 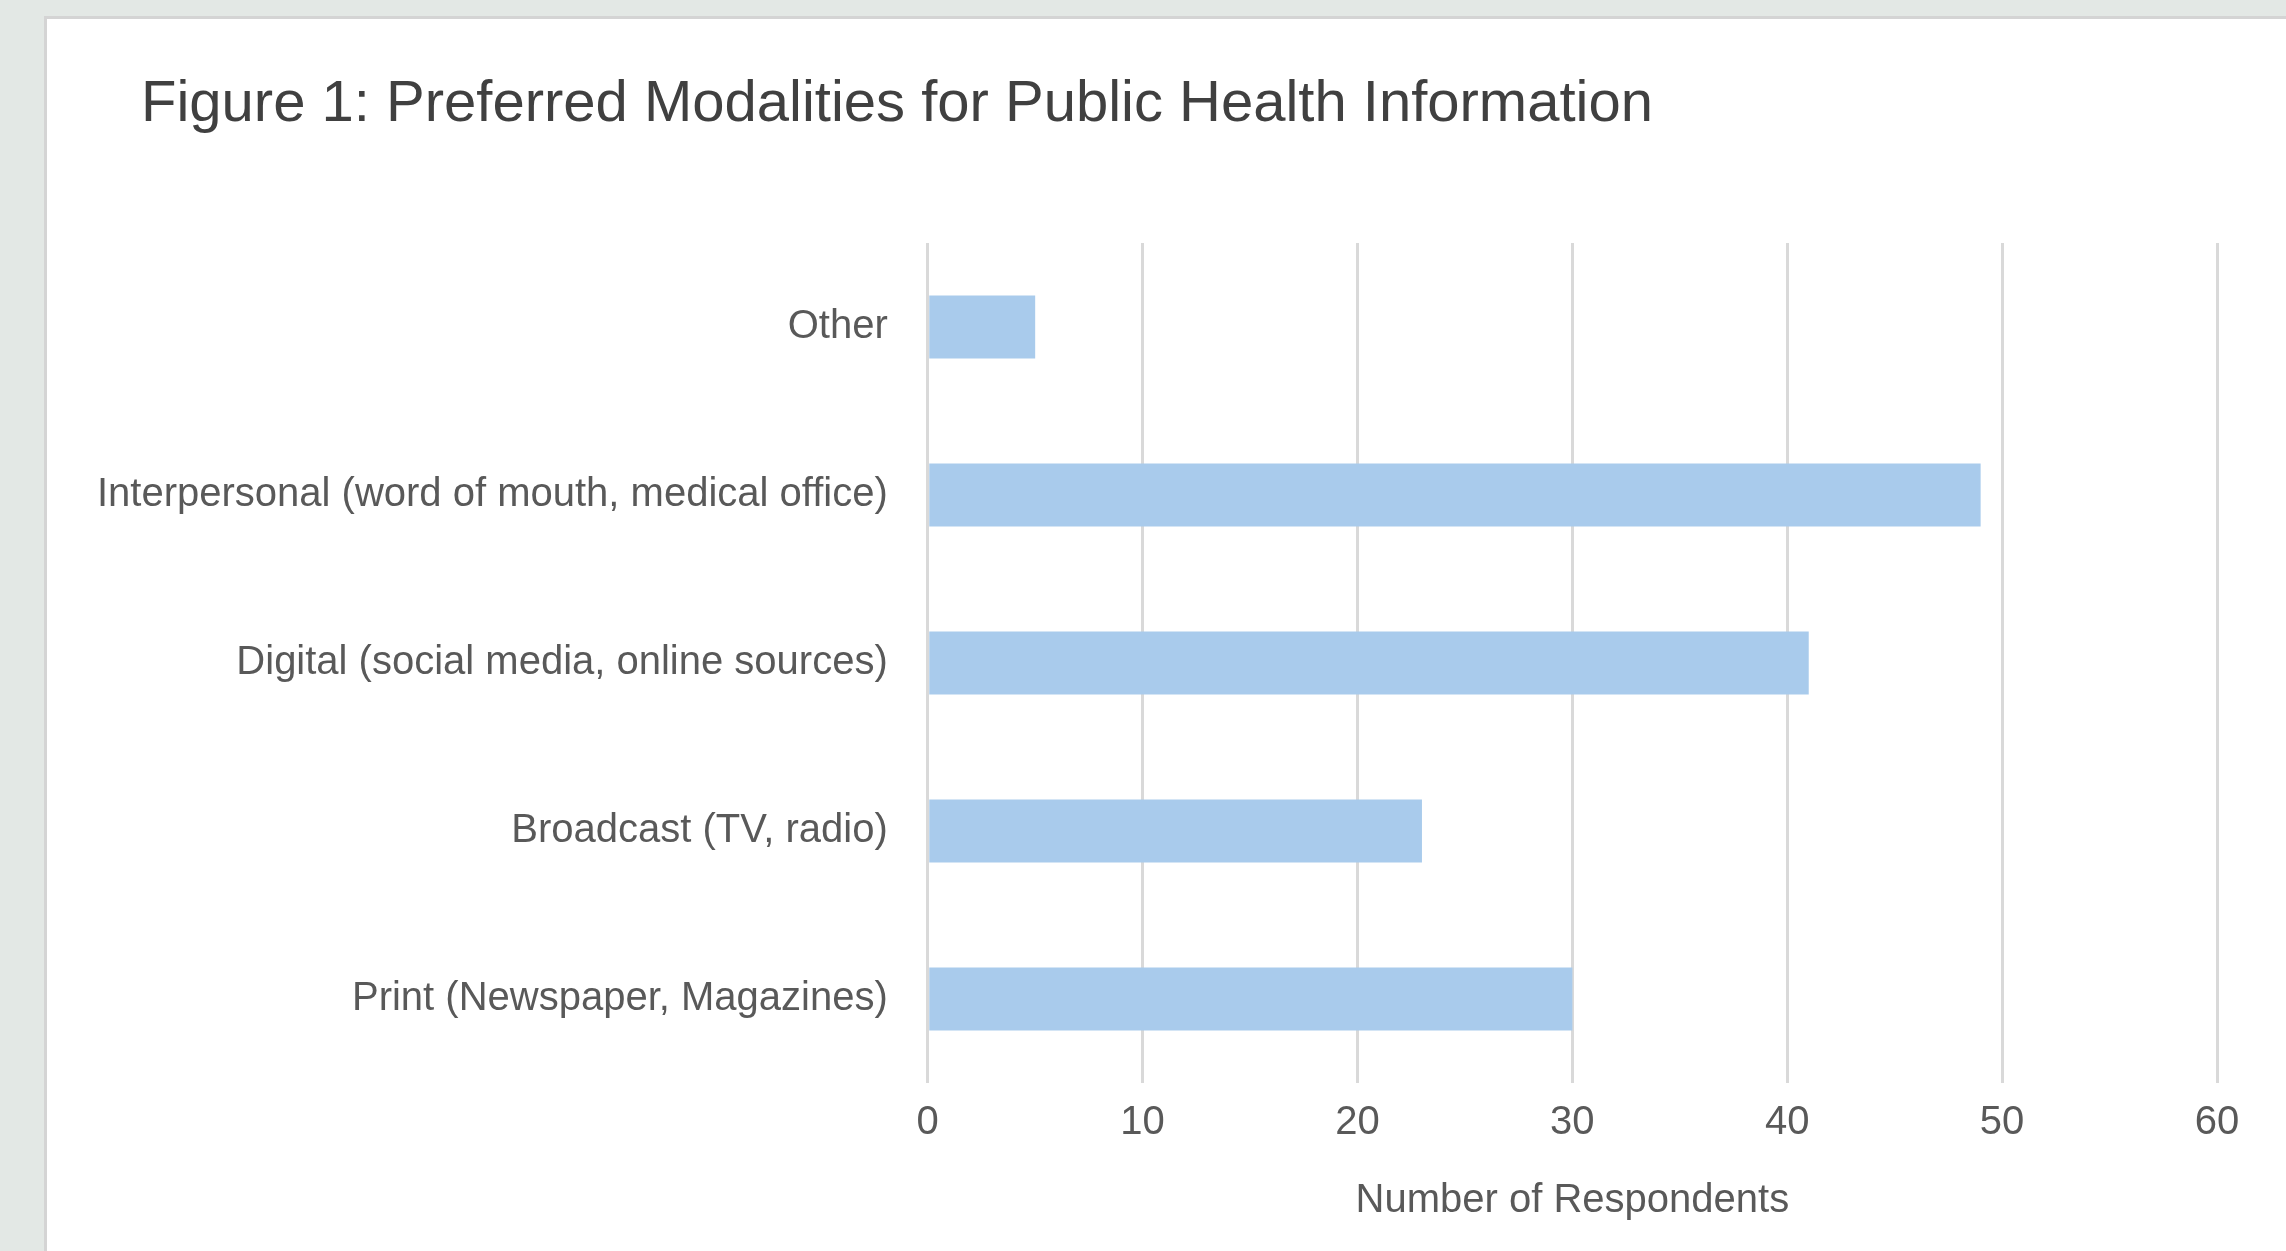 What do you see at coordinates (562, 660) in the screenshot?
I see `y-tick-label: Digital (social media, online sources)` at bounding box center [562, 660].